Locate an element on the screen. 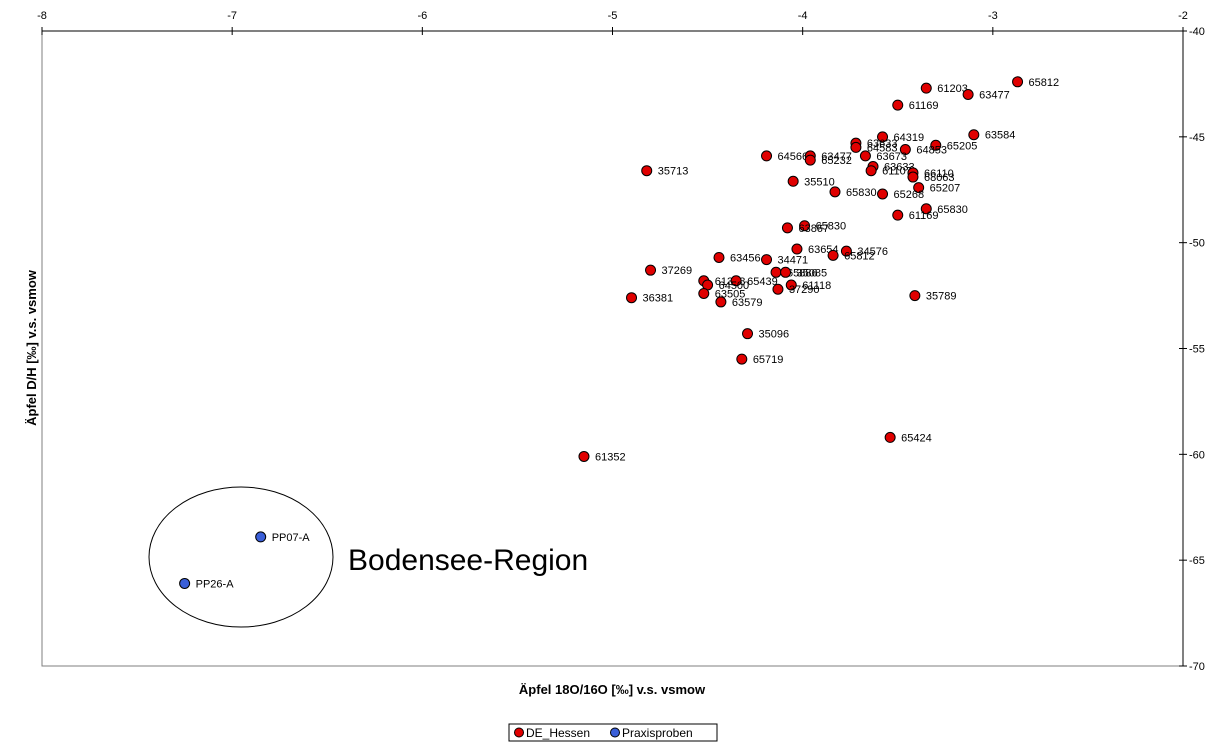 This screenshot has width=1214, height=743. data-point-label: 63584 is located at coordinates (1000, 136).